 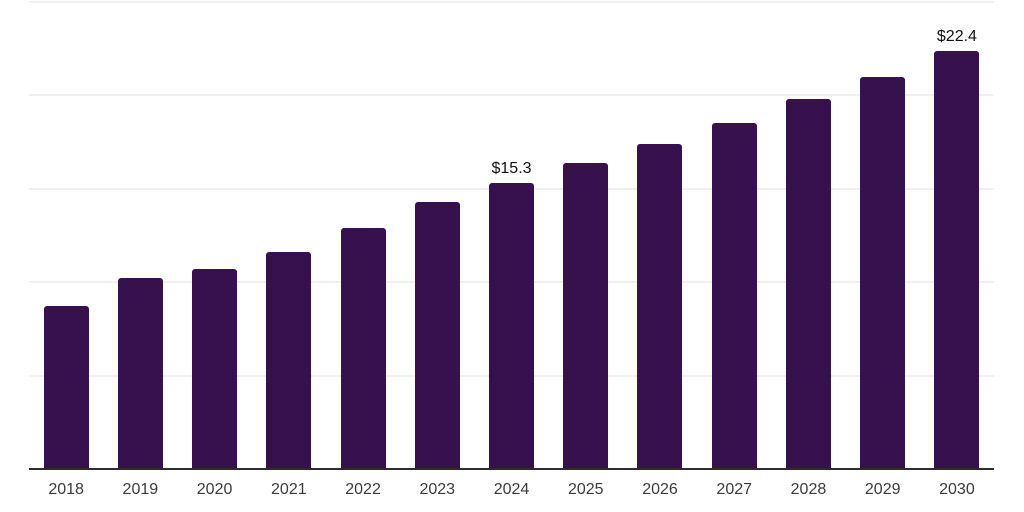 What do you see at coordinates (808, 489) in the screenshot?
I see `x-tick-2028: 2028` at bounding box center [808, 489].